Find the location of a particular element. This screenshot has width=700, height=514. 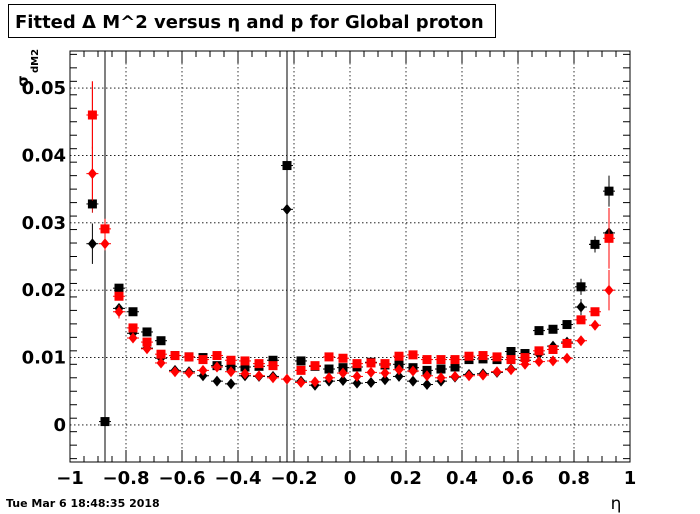

x-tick-label: 0 is located at coordinates (350, 478).